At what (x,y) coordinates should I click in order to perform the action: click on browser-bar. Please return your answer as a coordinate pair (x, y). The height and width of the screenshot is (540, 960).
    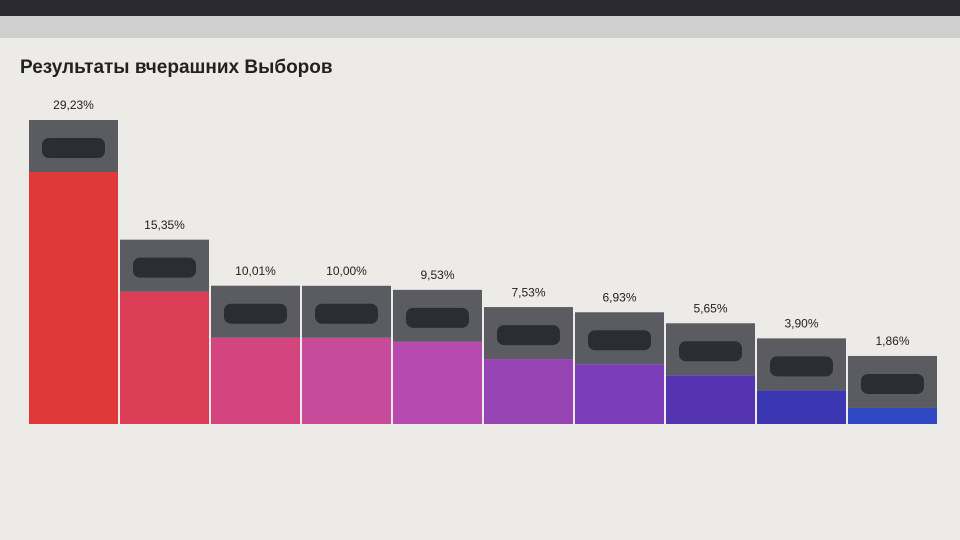
    Looking at the image, I should click on (480, 27).